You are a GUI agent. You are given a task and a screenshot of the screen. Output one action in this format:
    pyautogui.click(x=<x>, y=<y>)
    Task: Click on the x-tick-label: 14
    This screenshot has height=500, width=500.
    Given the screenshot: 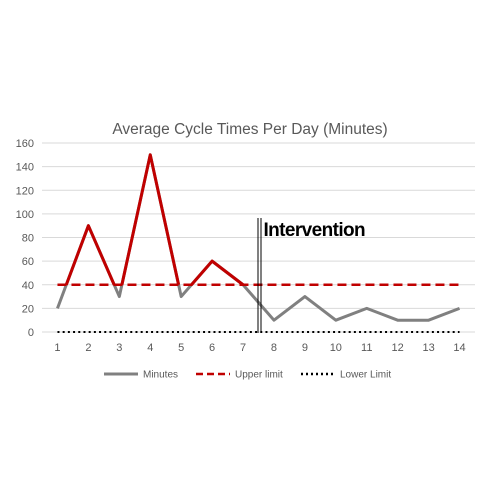 What is the action you would take?
    pyautogui.click(x=459, y=348)
    